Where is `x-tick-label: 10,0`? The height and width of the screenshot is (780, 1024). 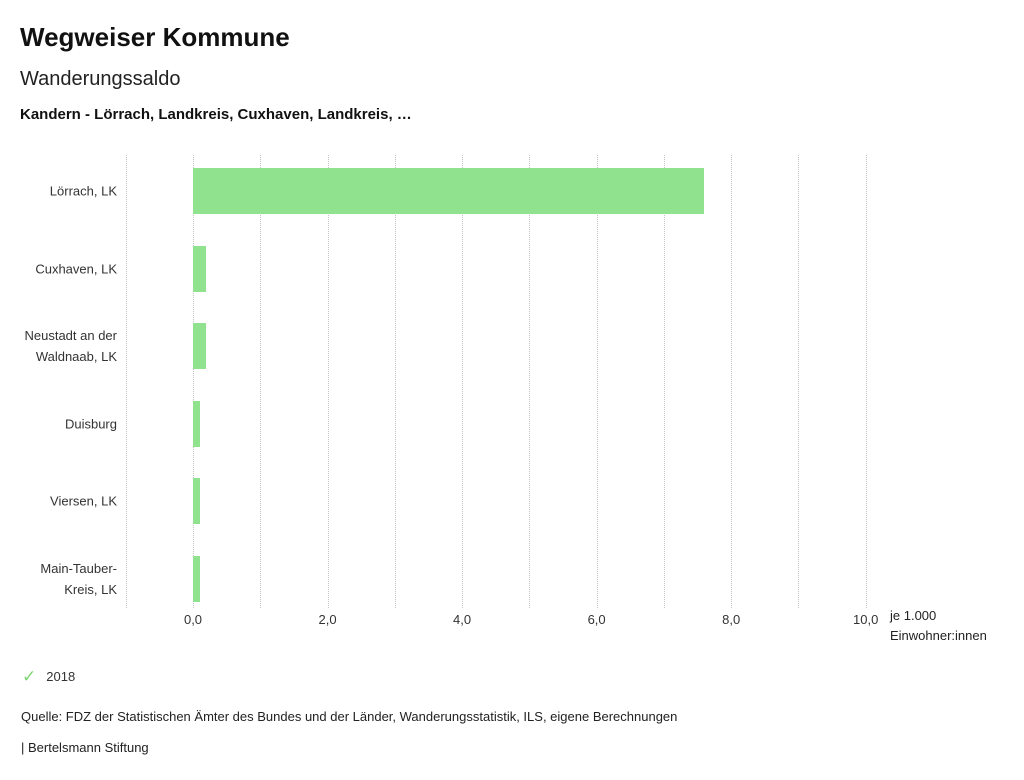 x-tick-label: 10,0 is located at coordinates (866, 619).